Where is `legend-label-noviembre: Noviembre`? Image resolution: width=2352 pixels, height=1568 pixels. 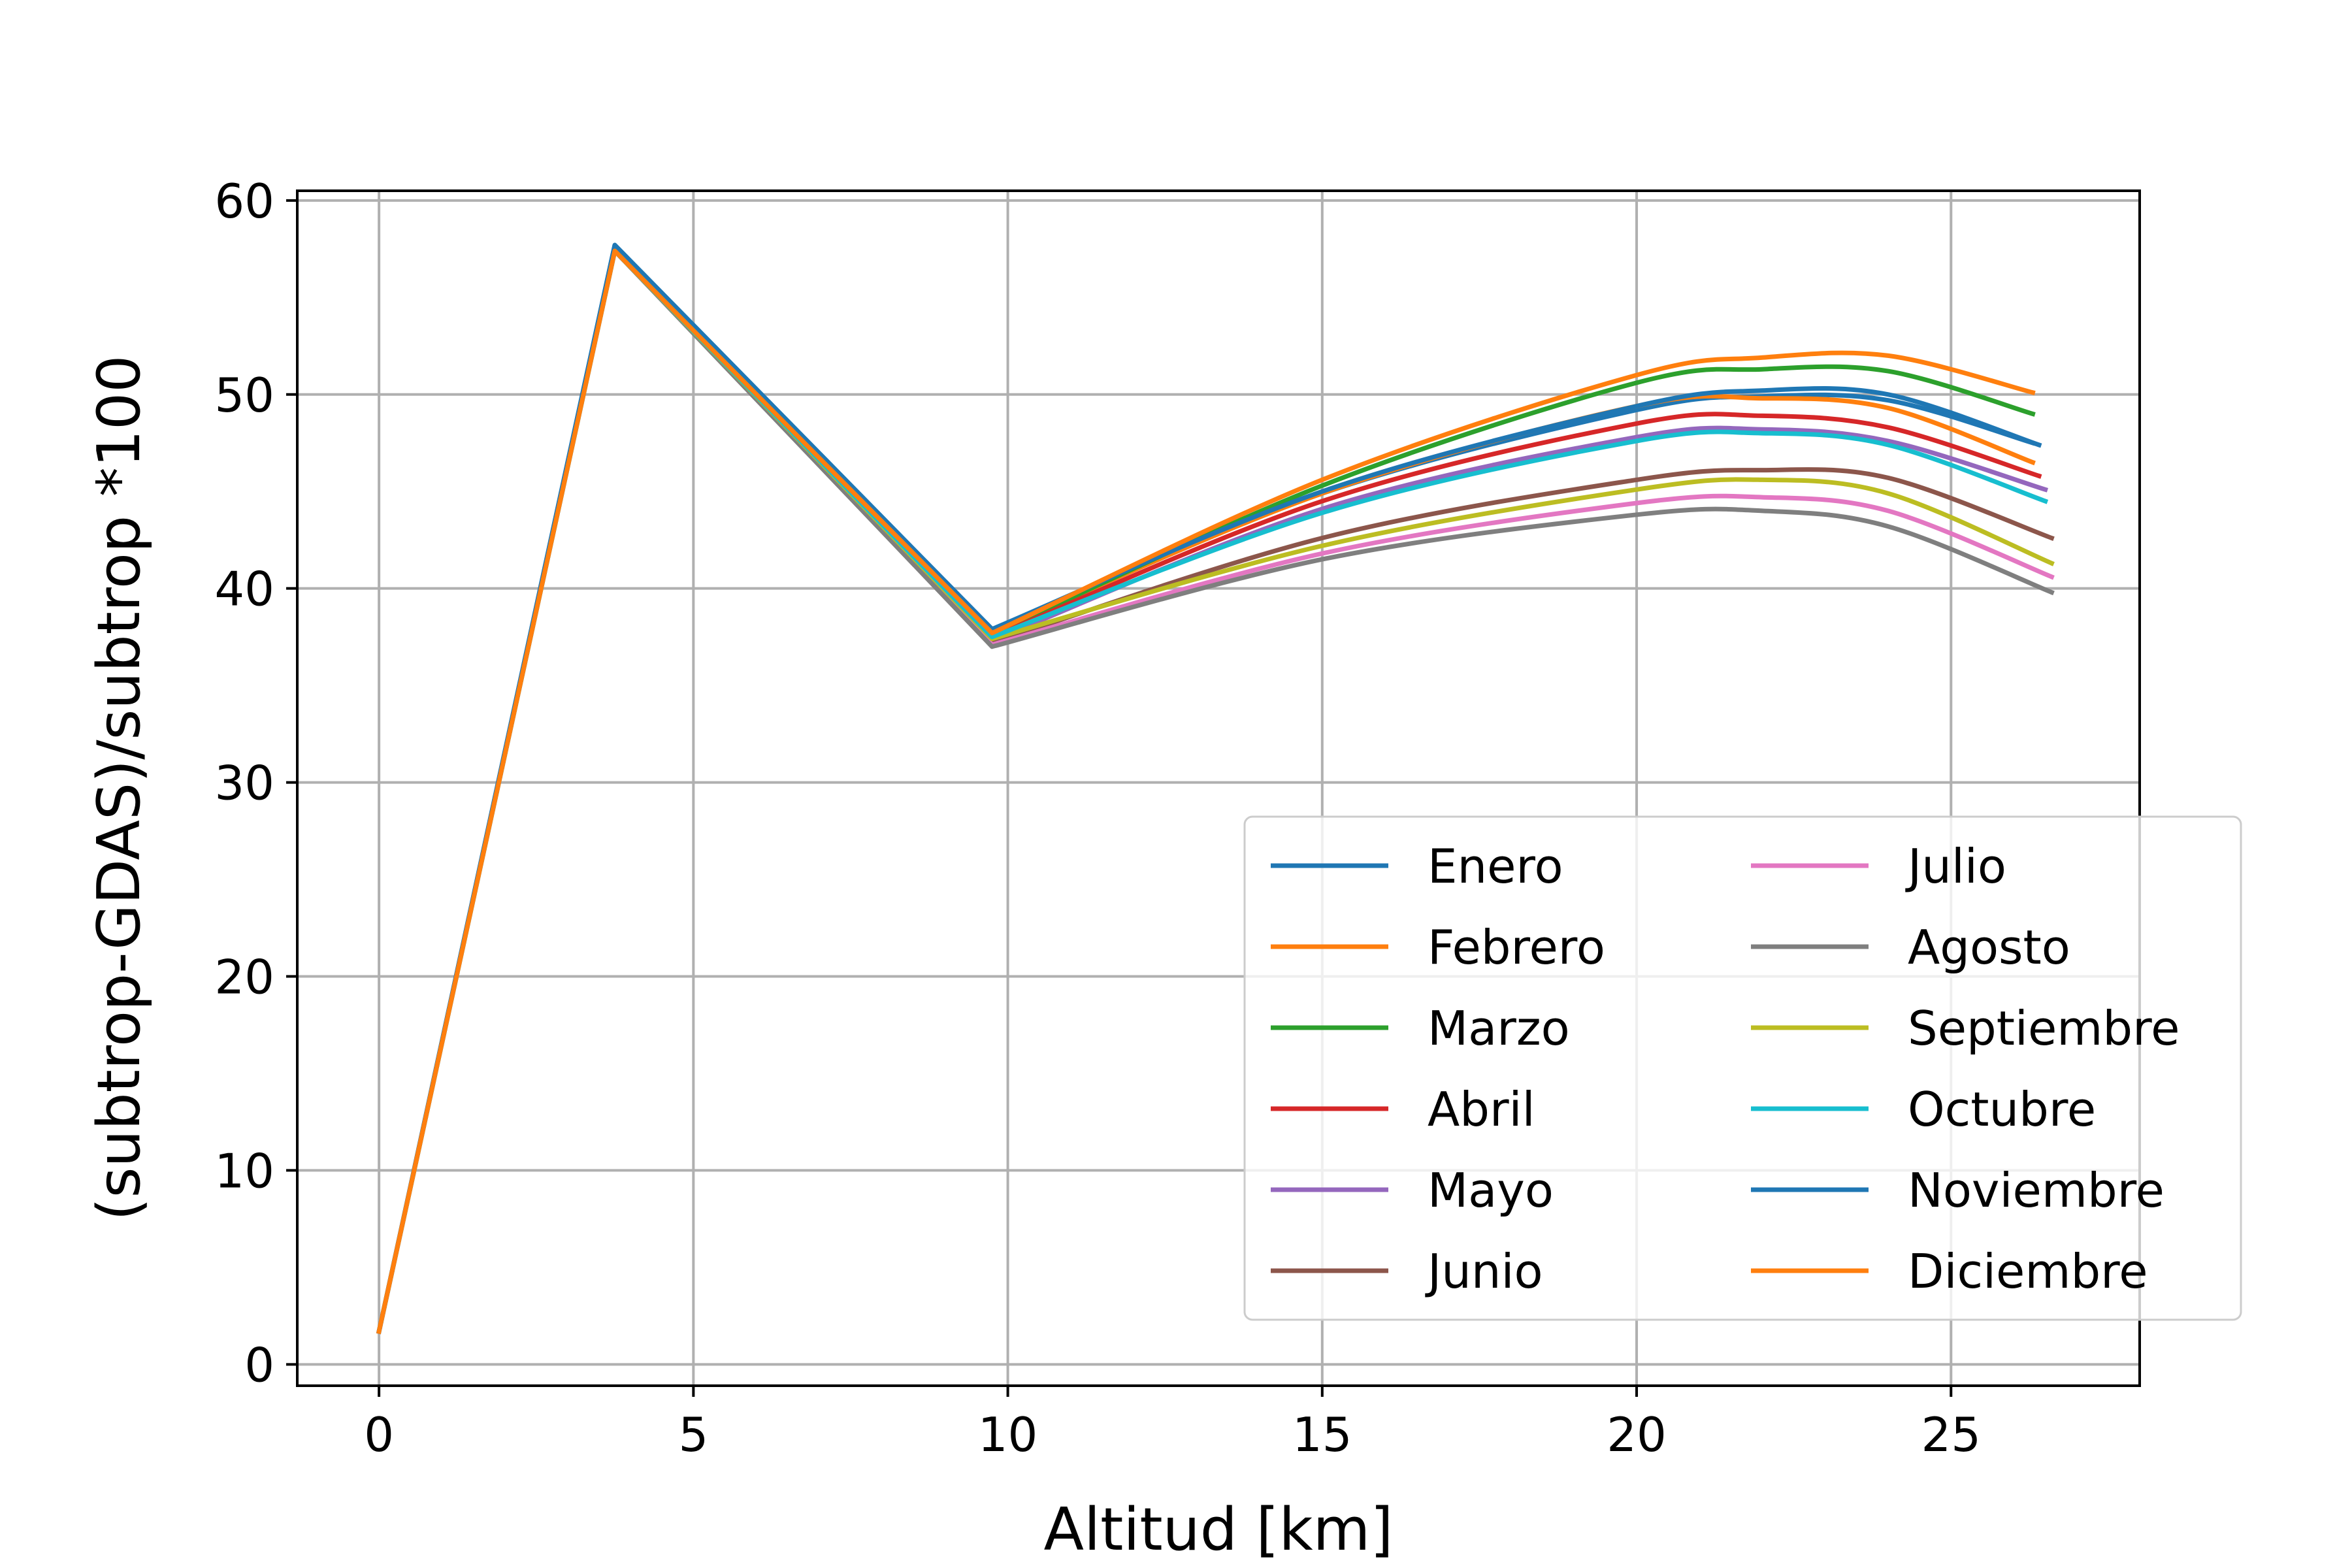
legend-label-noviembre: Noviembre is located at coordinates (2036, 1190).